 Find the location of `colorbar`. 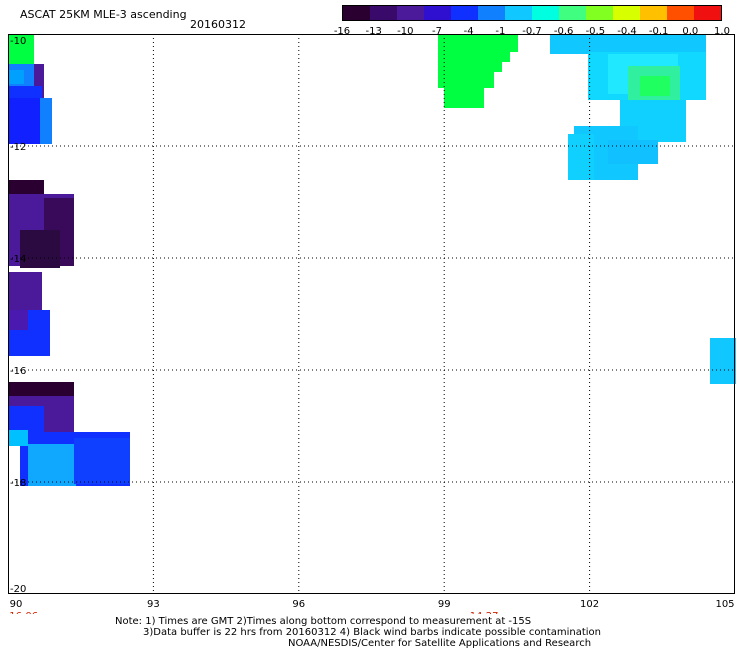

colorbar is located at coordinates (532, 13).